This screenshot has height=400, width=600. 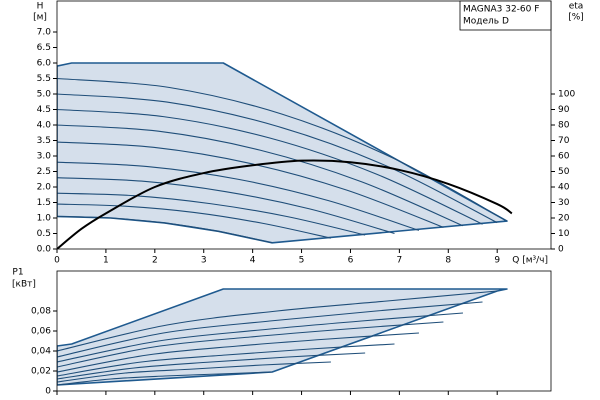 What do you see at coordinates (576, 7) in the screenshot?
I see `y2-axis-title: eta` at bounding box center [576, 7].